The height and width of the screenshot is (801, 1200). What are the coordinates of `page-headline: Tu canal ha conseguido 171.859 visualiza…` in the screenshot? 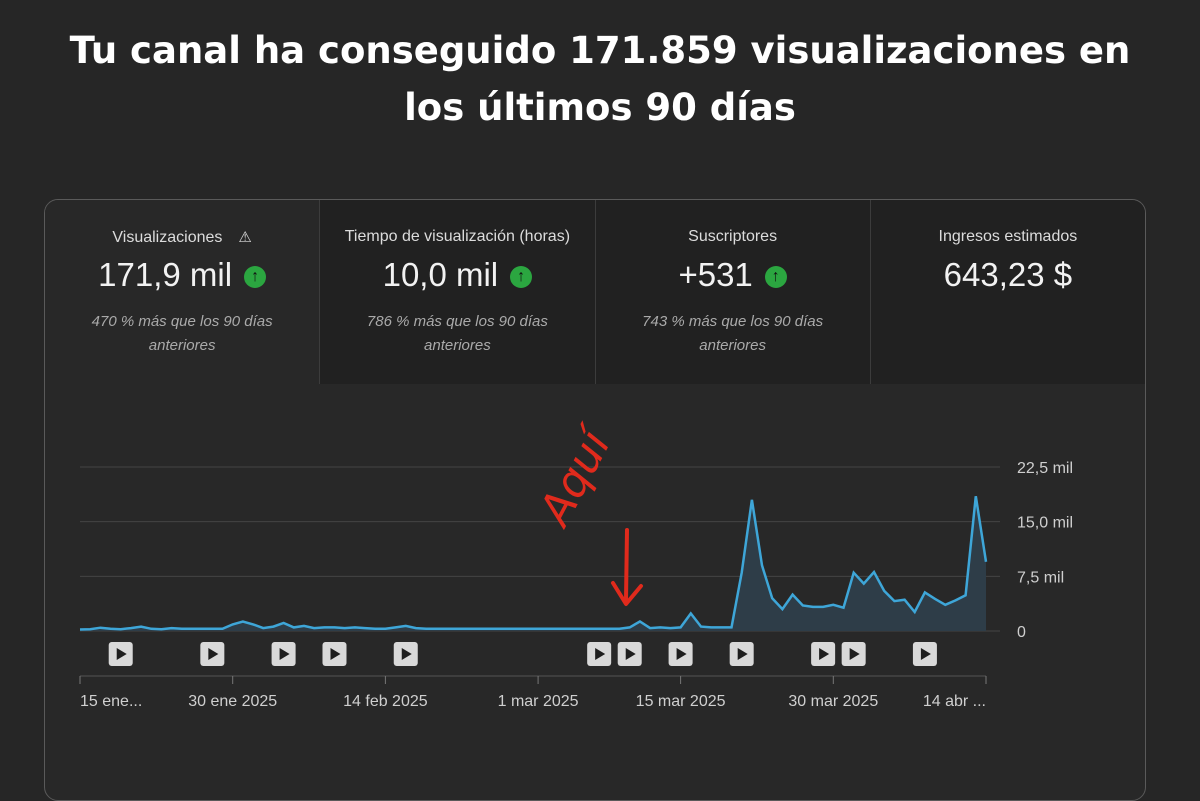 It's located at (600, 79).